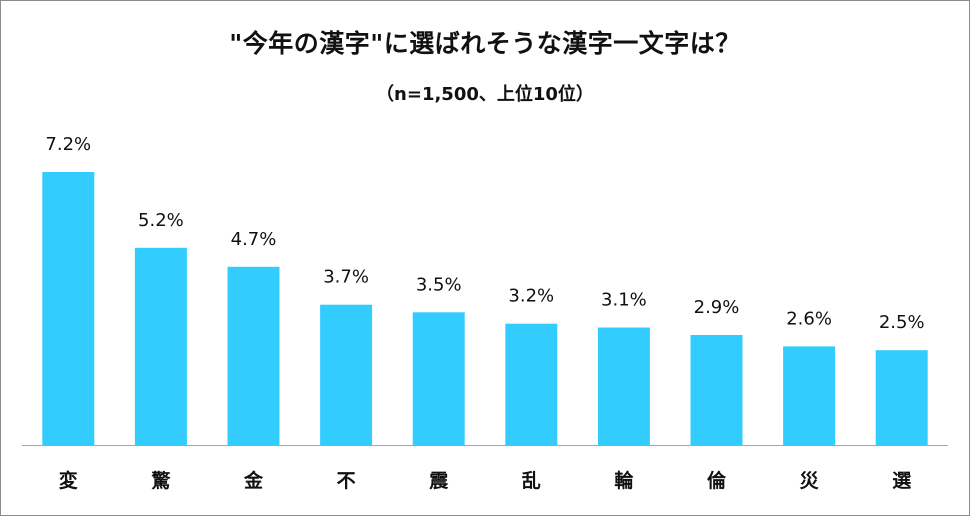 This screenshot has width=970, height=516. What do you see at coordinates (161, 220) in the screenshot?
I see `data-label-1: 5.2%` at bounding box center [161, 220].